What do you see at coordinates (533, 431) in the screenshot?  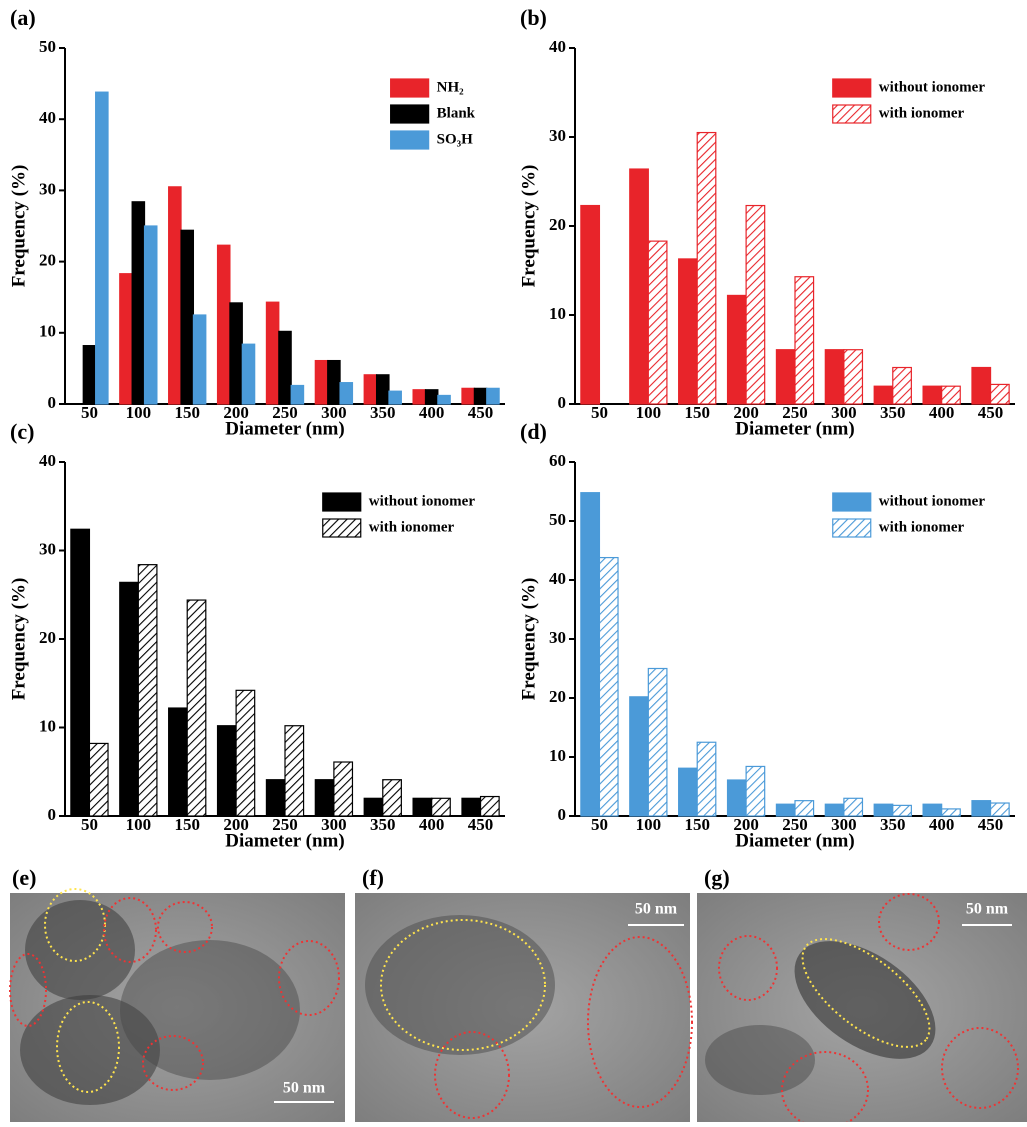 I see `panel-label: (d)` at bounding box center [533, 431].